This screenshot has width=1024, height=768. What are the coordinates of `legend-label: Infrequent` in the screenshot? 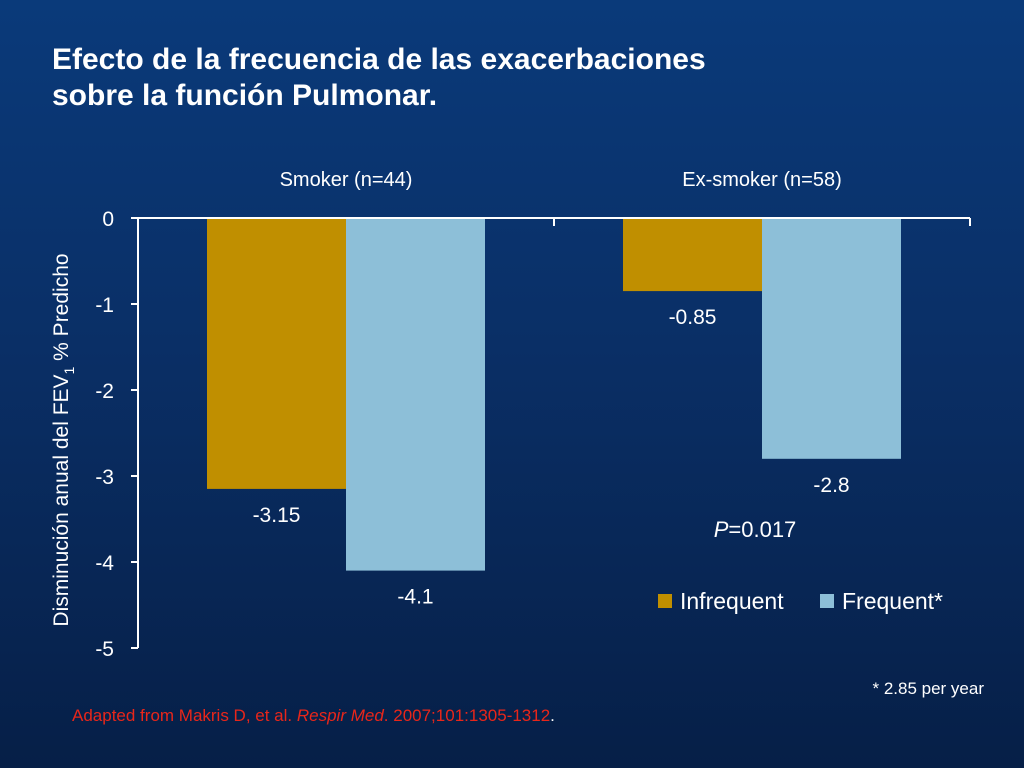 It's located at (732, 601).